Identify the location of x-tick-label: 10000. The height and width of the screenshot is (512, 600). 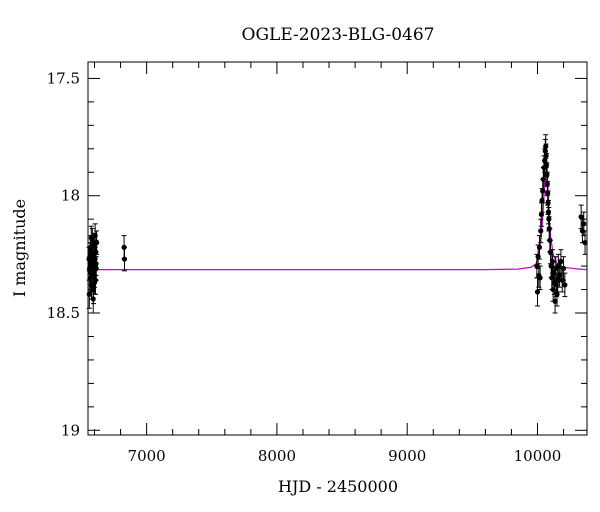
(538, 456).